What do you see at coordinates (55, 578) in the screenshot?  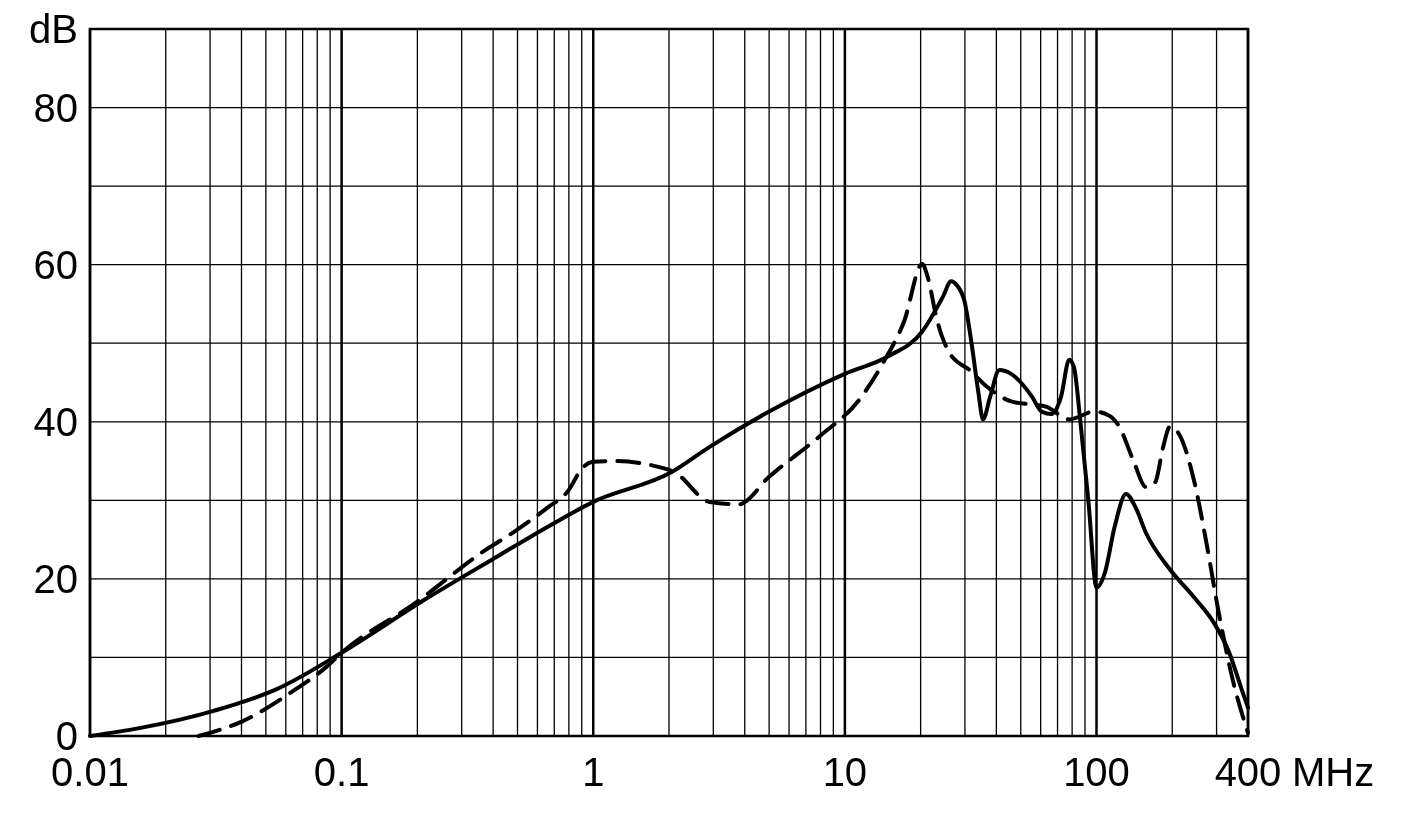 I see `y-tick-label: 20` at bounding box center [55, 578].